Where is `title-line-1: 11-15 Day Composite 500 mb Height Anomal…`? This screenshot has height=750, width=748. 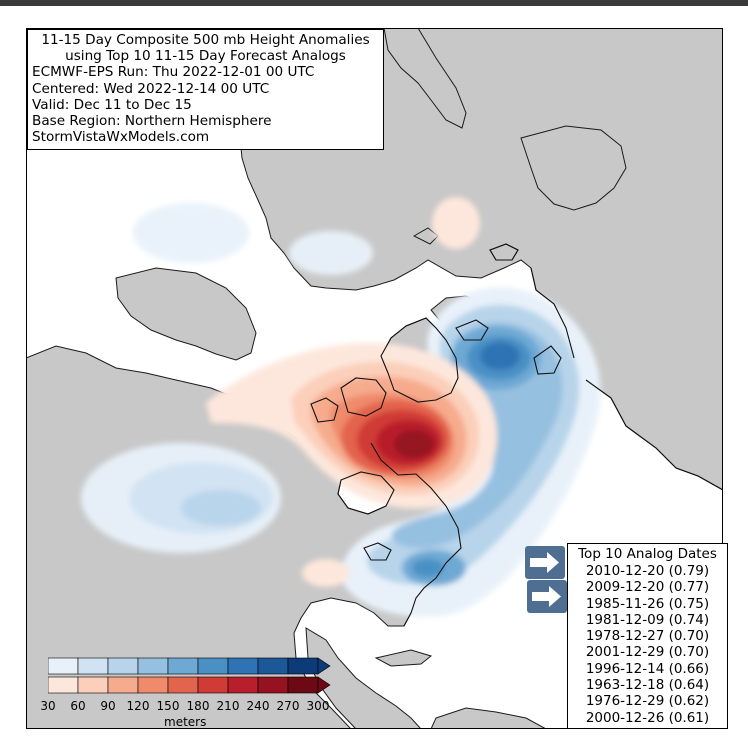
title-line-1: 11-15 Day Composite 500 mb Height Anomal… is located at coordinates (205, 40).